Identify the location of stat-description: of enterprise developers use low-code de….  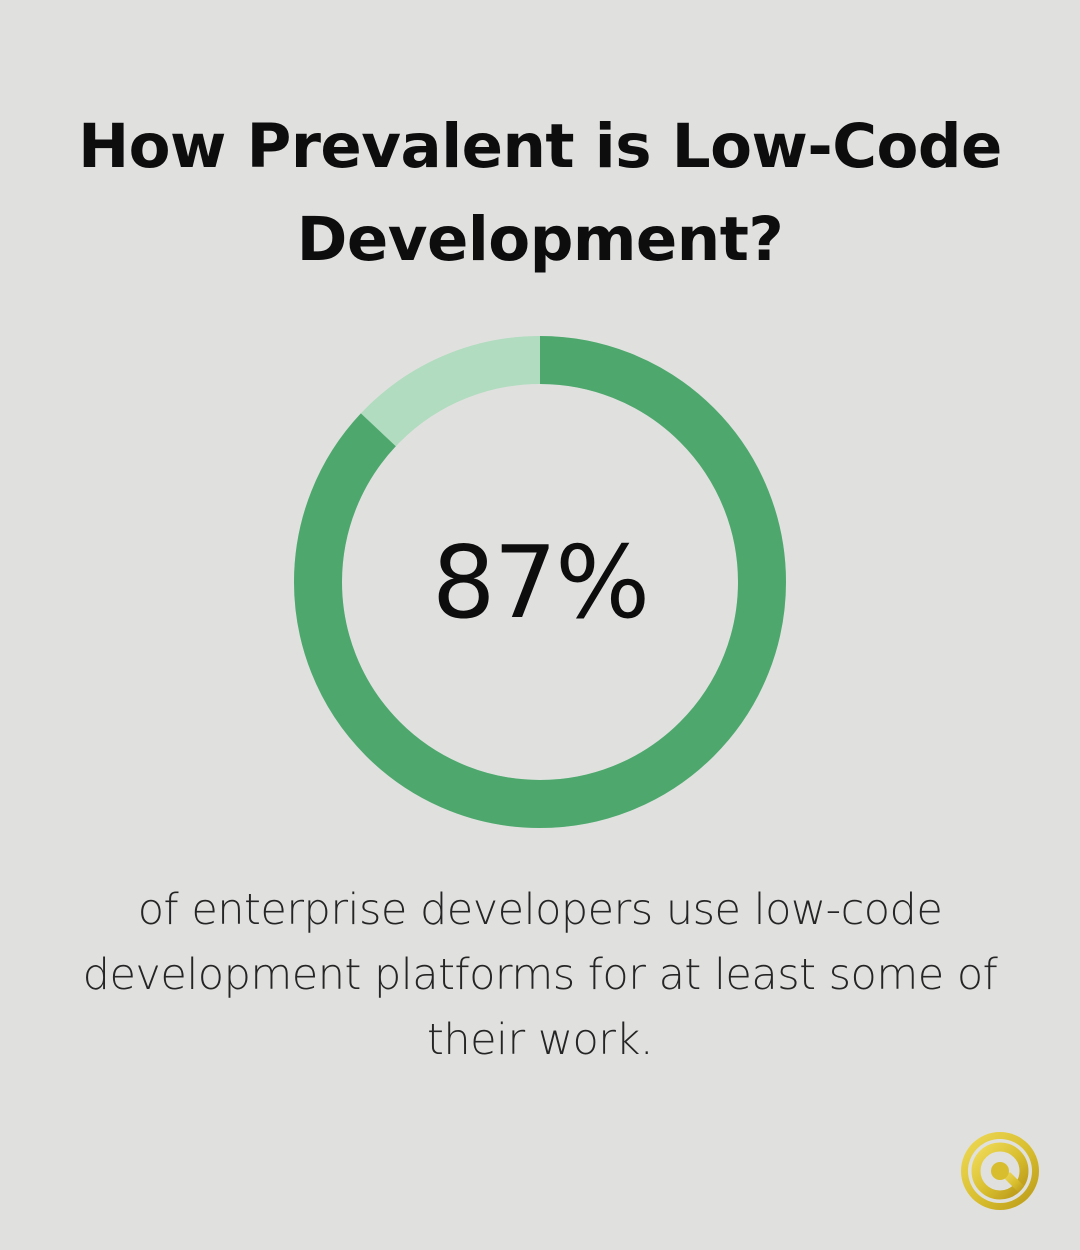
(540, 975).